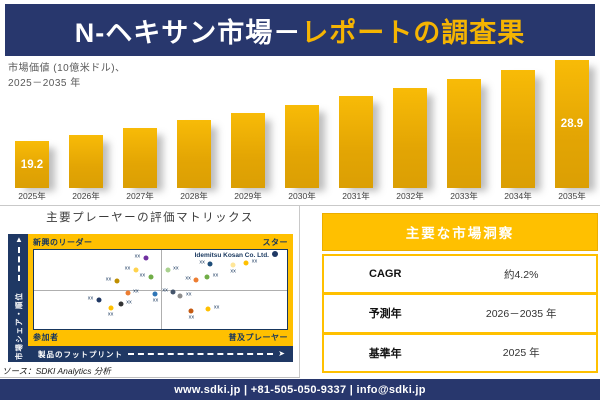 The image size is (600, 400). I want to click on y-axis-label: 市場シェア・順位, so click(19, 326).